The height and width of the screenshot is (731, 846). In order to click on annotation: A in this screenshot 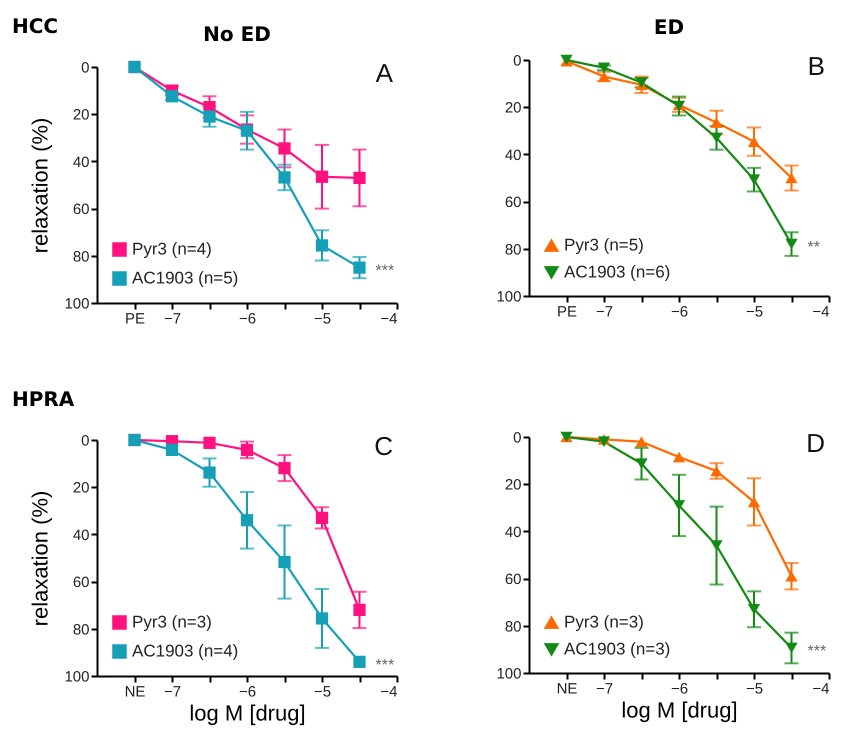, I will do `click(385, 73)`.